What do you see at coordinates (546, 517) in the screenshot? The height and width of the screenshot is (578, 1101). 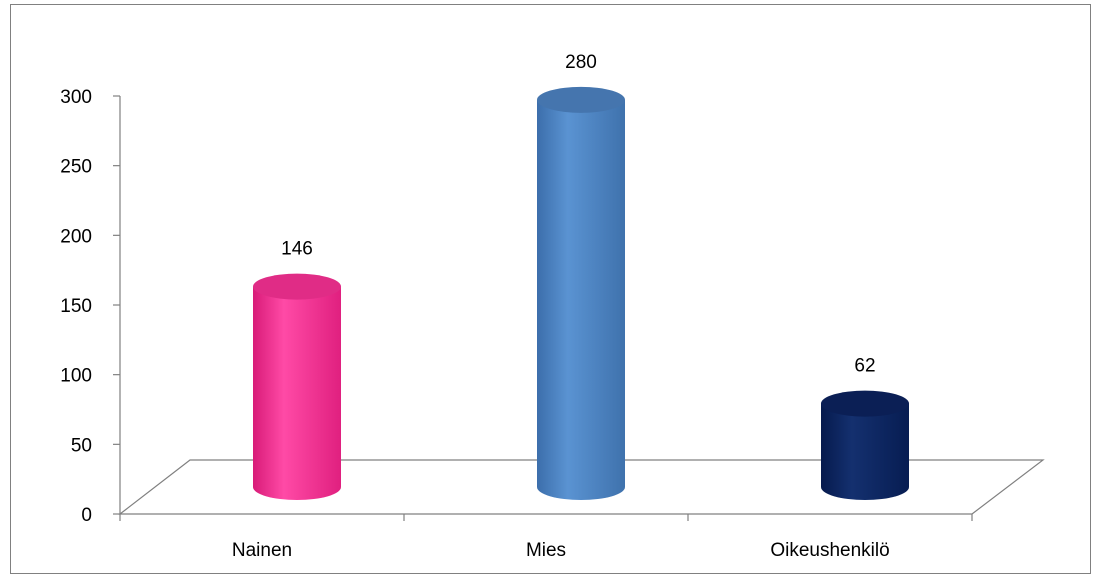 I see `x-axis-ticks` at bounding box center [546, 517].